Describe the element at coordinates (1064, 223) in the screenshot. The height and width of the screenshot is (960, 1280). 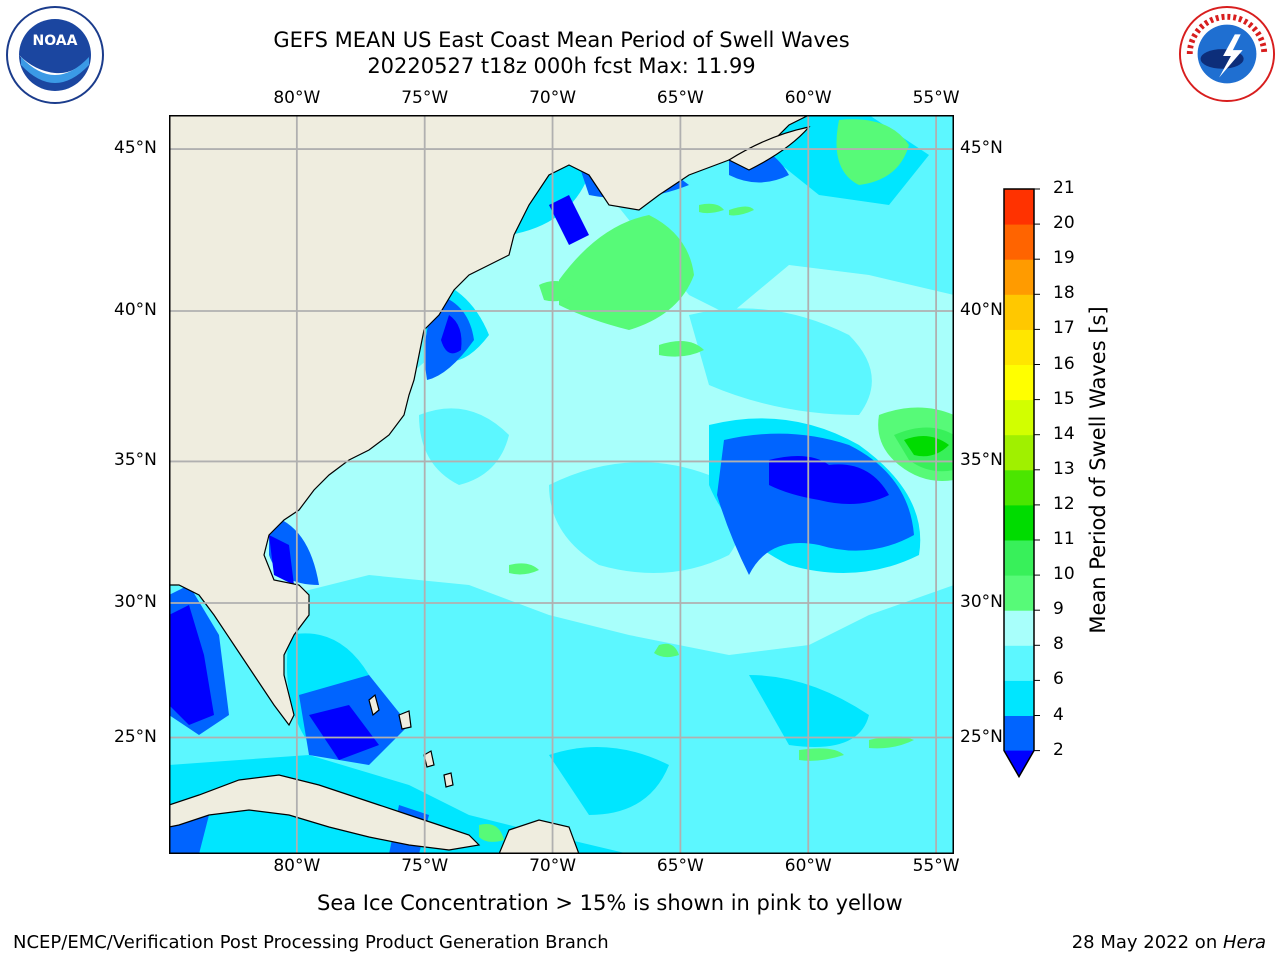
I see `colorbar-tick-label: 20` at that location.